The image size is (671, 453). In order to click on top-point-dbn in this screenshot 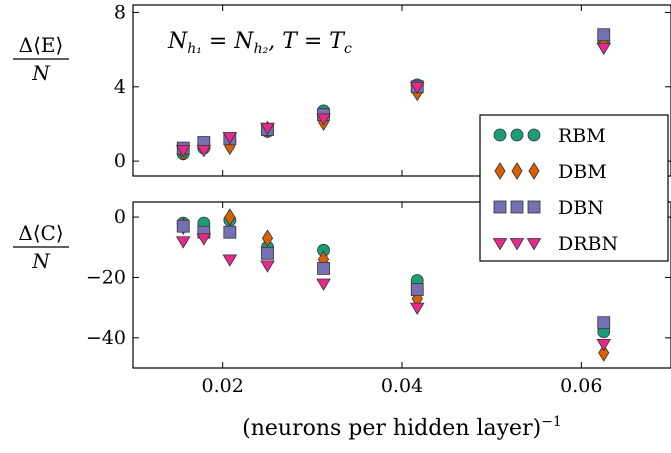, I will do `click(604, 35)`.